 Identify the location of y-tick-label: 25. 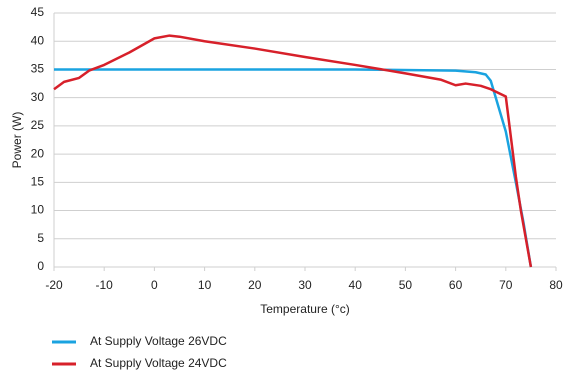
(38, 125).